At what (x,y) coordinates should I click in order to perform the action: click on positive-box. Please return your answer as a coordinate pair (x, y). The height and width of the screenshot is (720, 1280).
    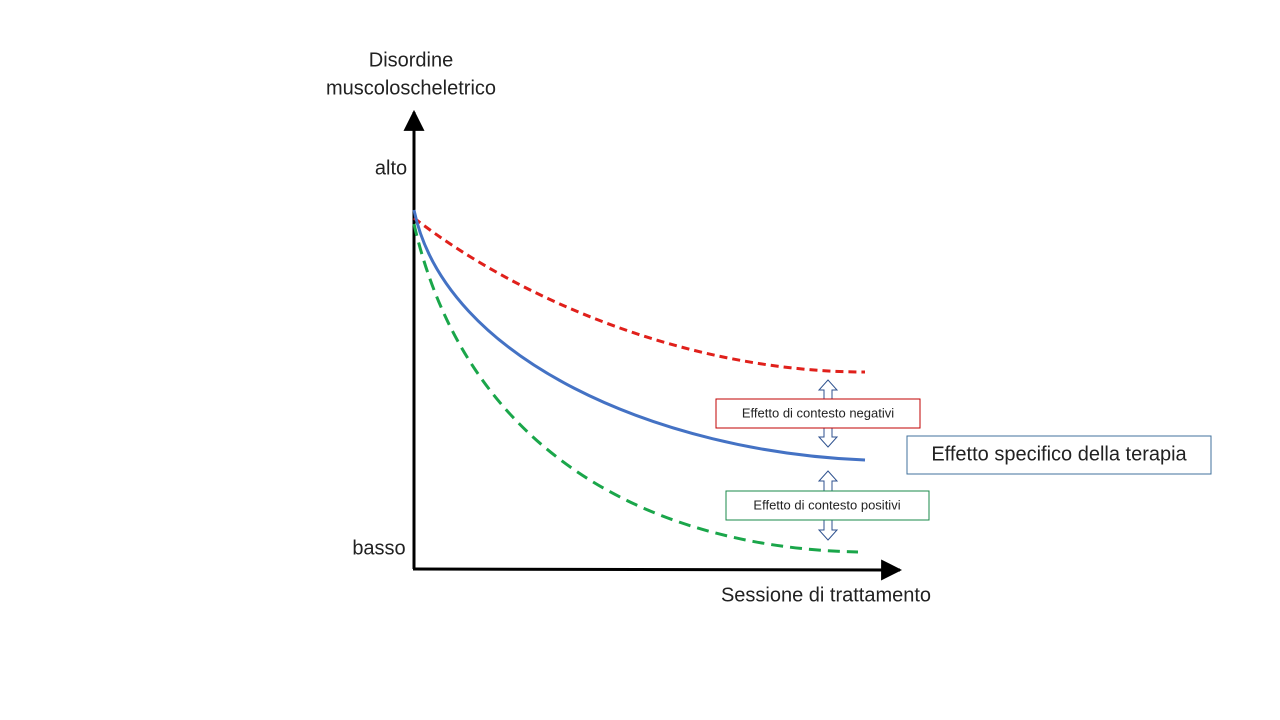
    Looking at the image, I should click on (827, 505).